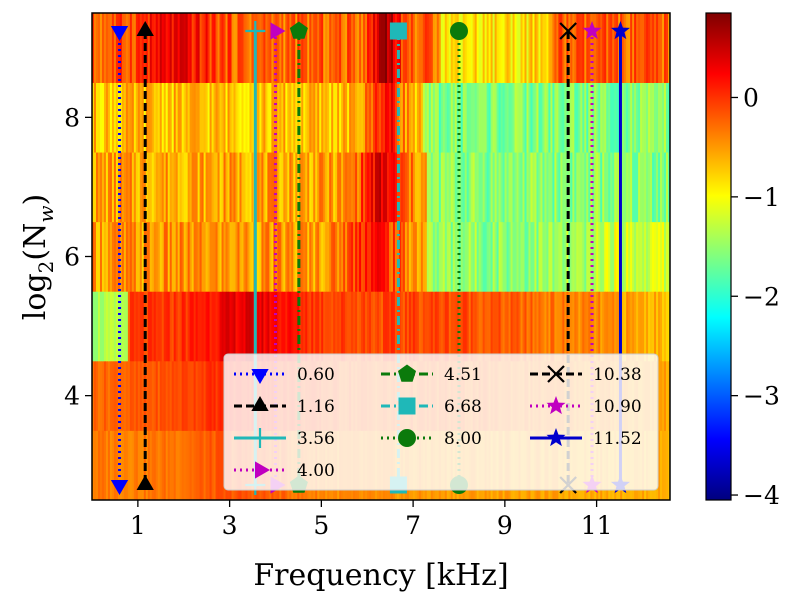 This screenshot has width=805, height=608. Describe the element at coordinates (255, 31) in the screenshot. I see `marker-top-point` at that location.